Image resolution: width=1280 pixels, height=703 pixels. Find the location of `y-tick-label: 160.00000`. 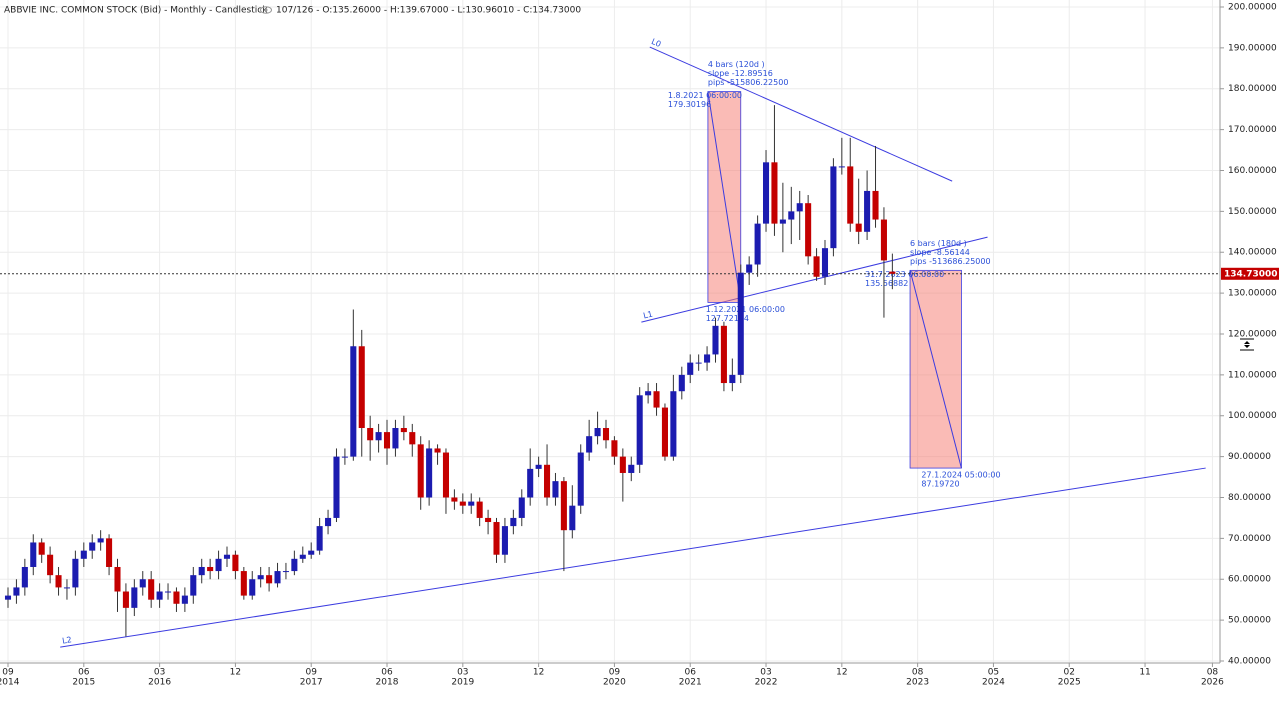

y-tick-label: 160.00000 is located at coordinates (1252, 171).